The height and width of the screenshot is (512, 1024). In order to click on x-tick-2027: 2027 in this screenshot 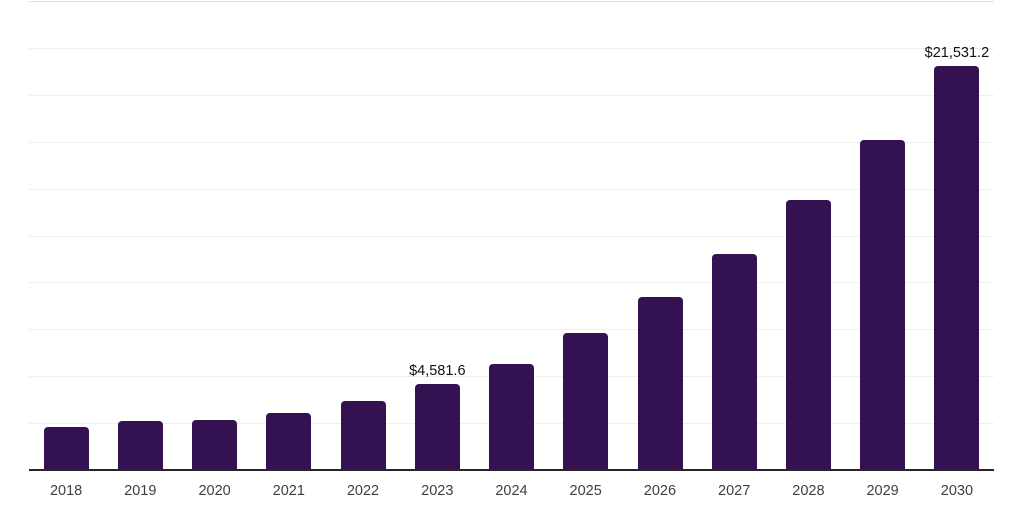, I will do `click(734, 491)`.